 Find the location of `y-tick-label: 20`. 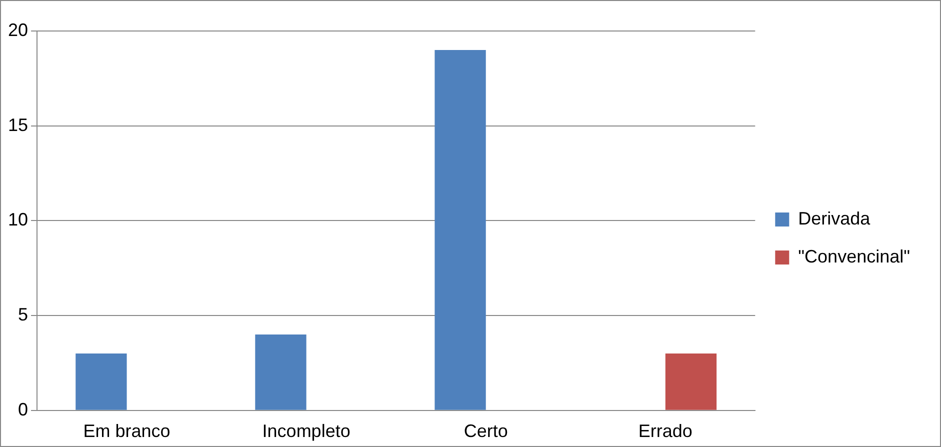

y-tick-label: 20 is located at coordinates (18, 30).